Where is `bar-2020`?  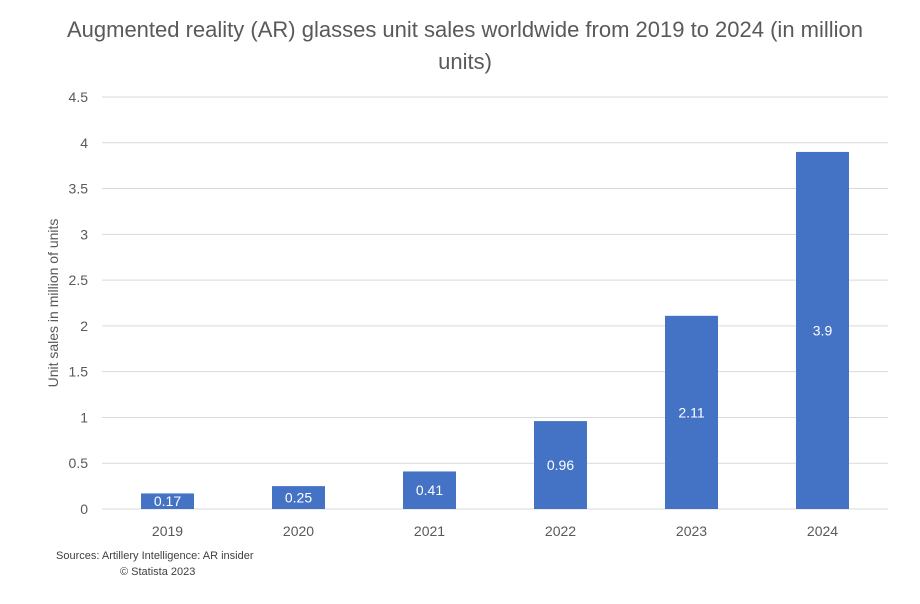
bar-2020 is located at coordinates (298, 497).